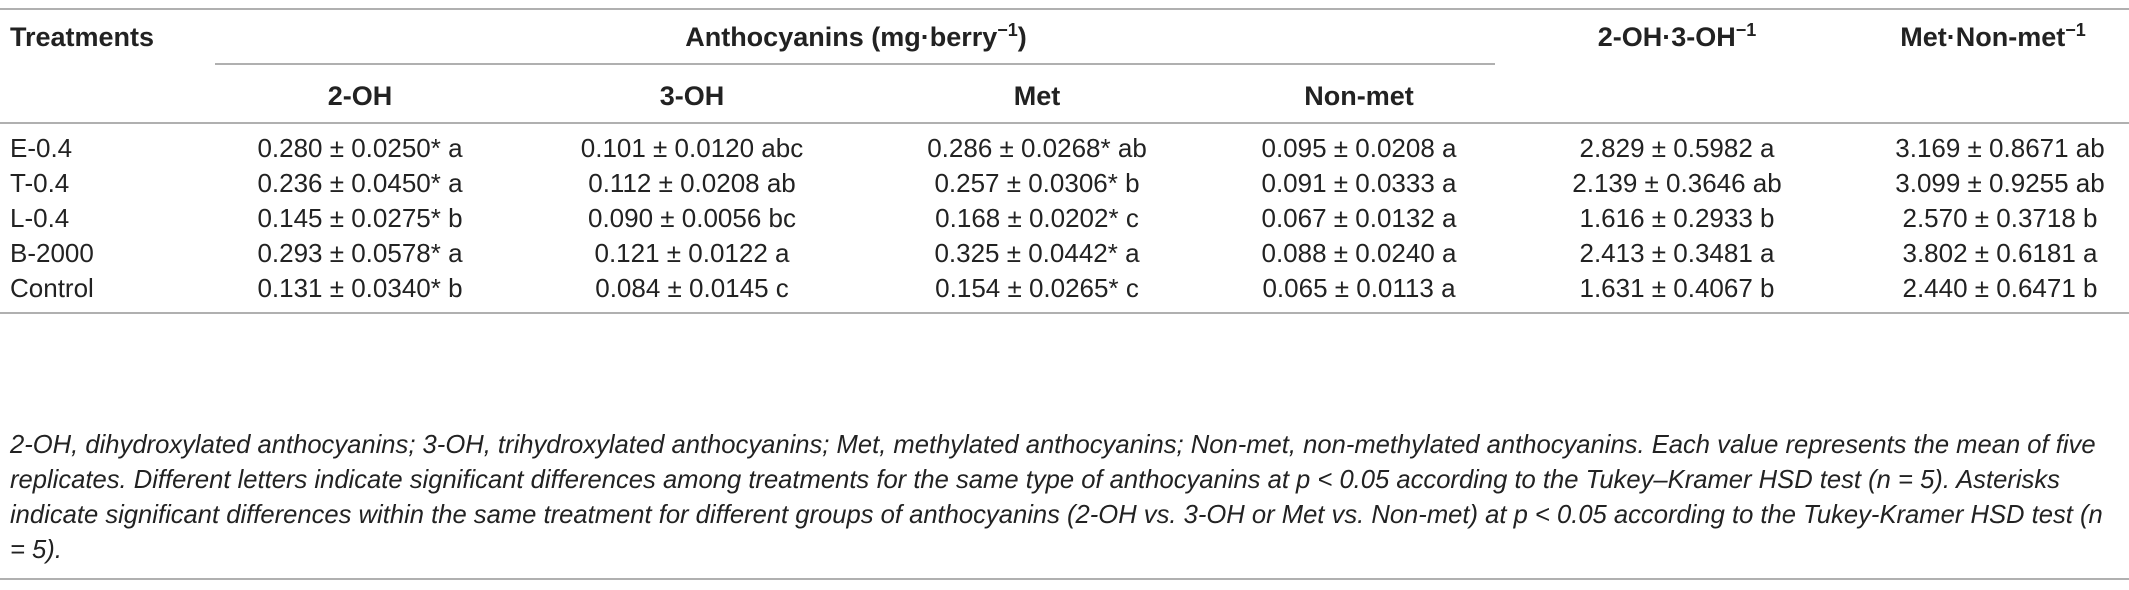 This screenshot has width=2129, height=590. What do you see at coordinates (1359, 148) in the screenshot?
I see `cell-nonmet: 0.095 ± 0.0208 a` at bounding box center [1359, 148].